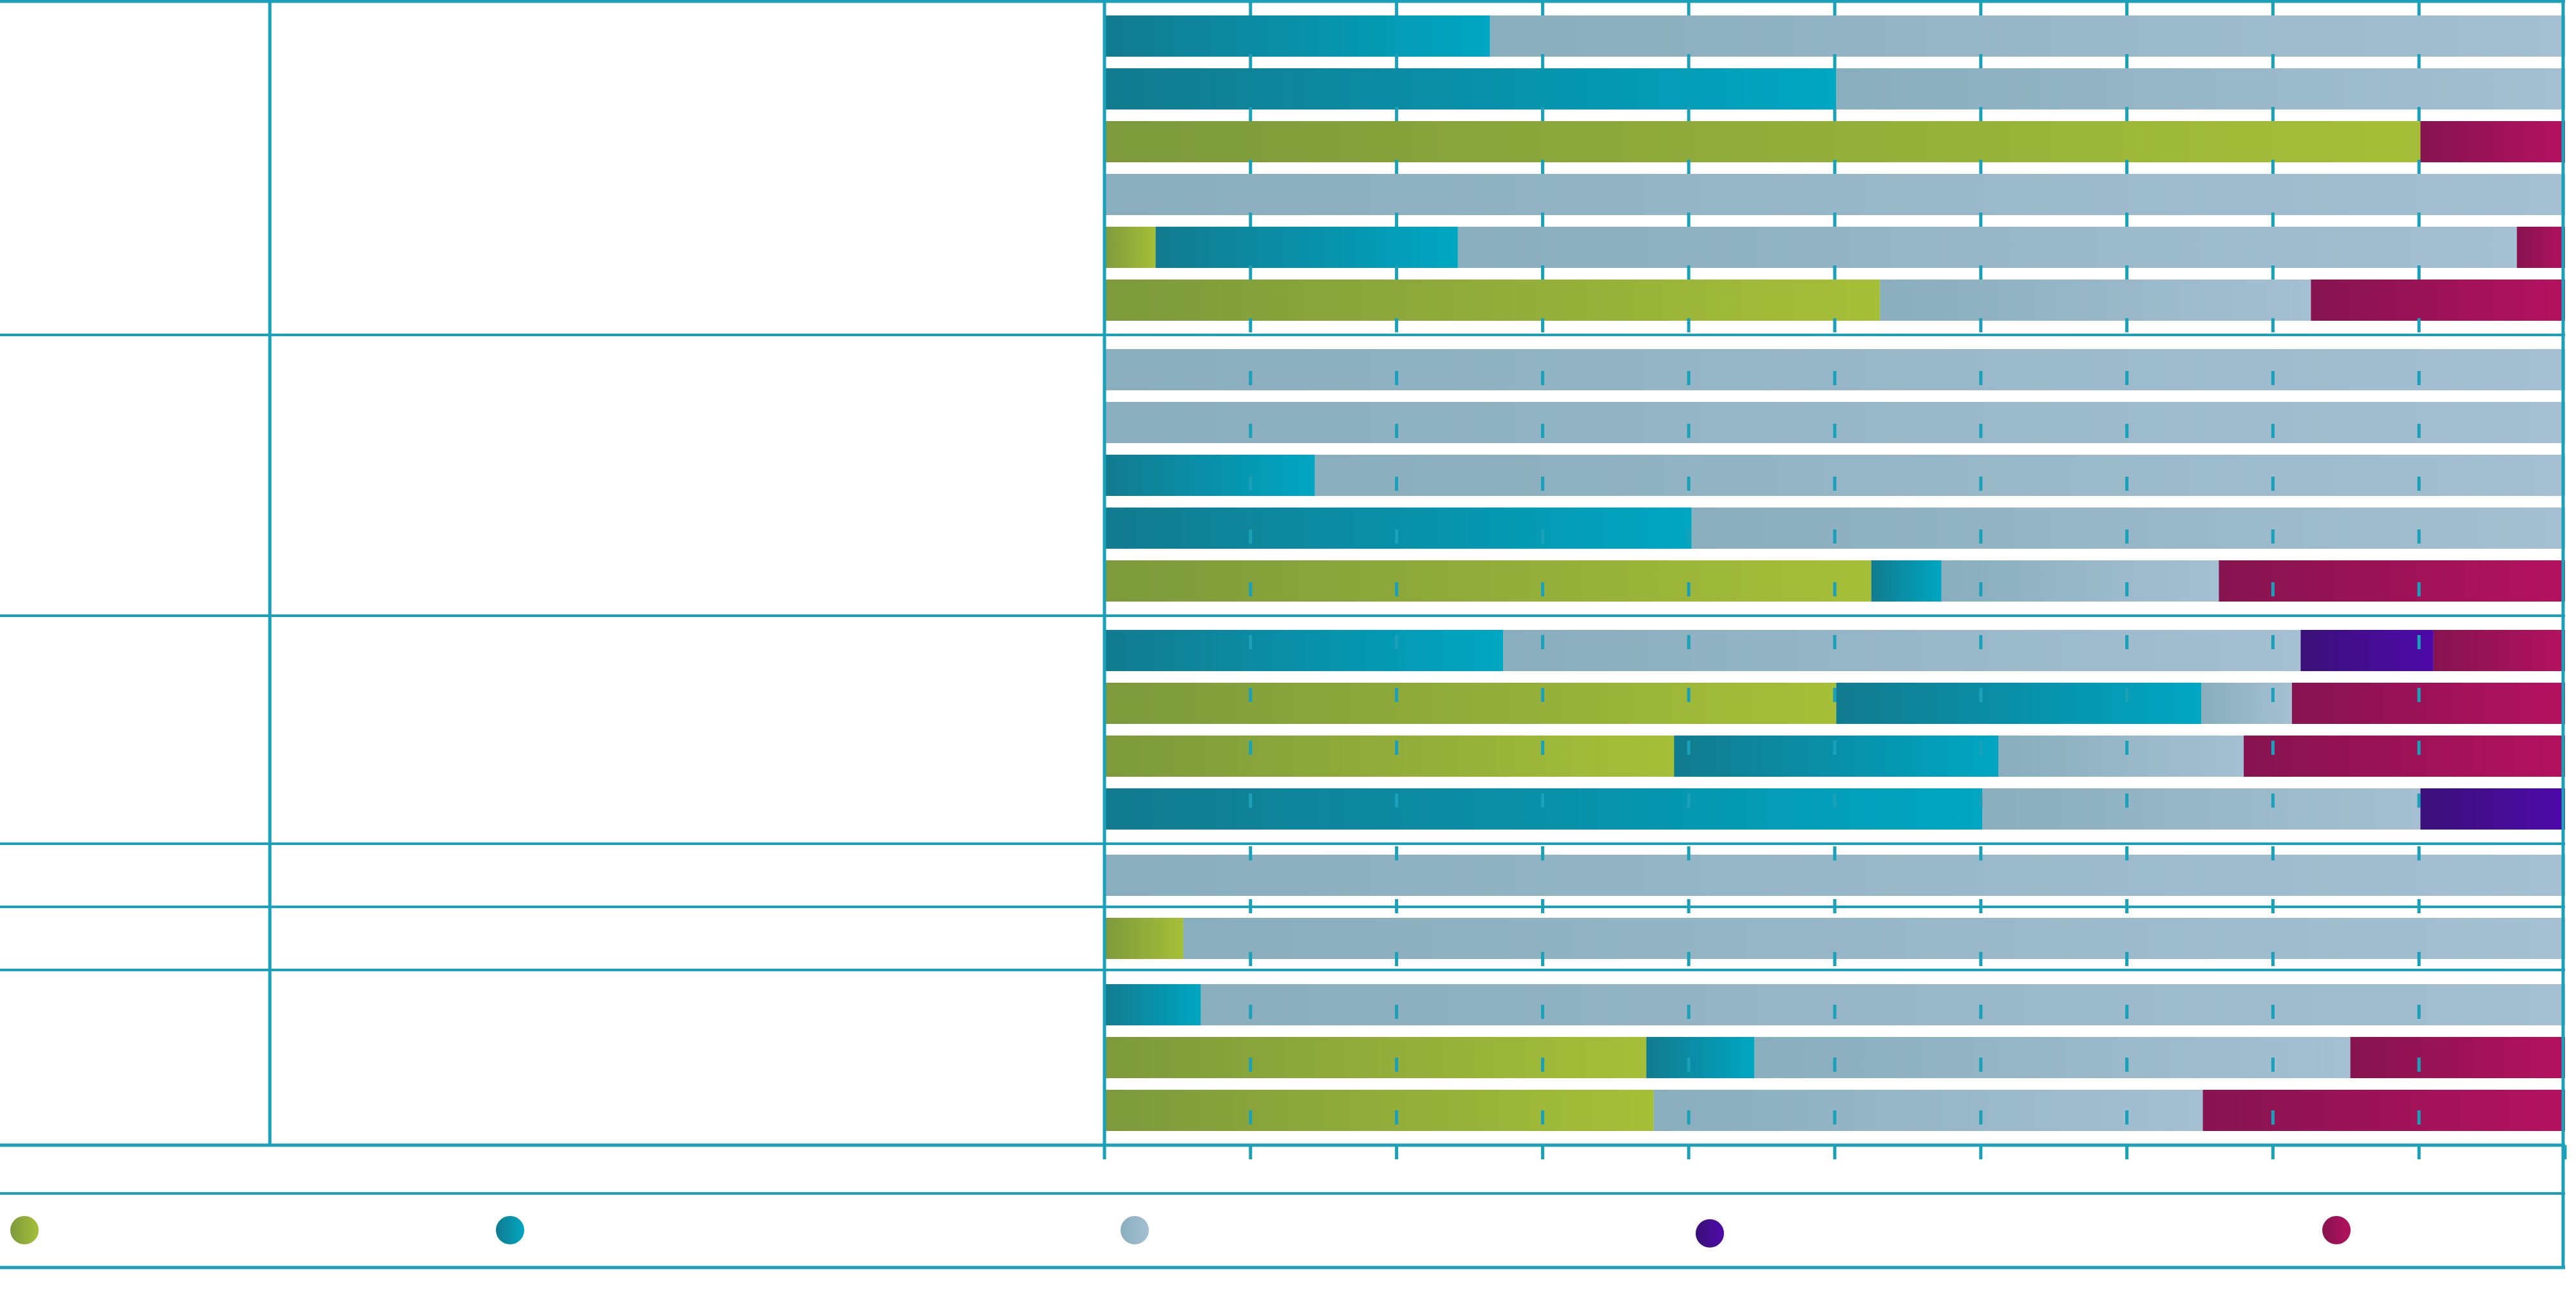 This screenshot has height=1292, width=2576. I want to click on bar-g0-r5-s4, so click(2438, 300).